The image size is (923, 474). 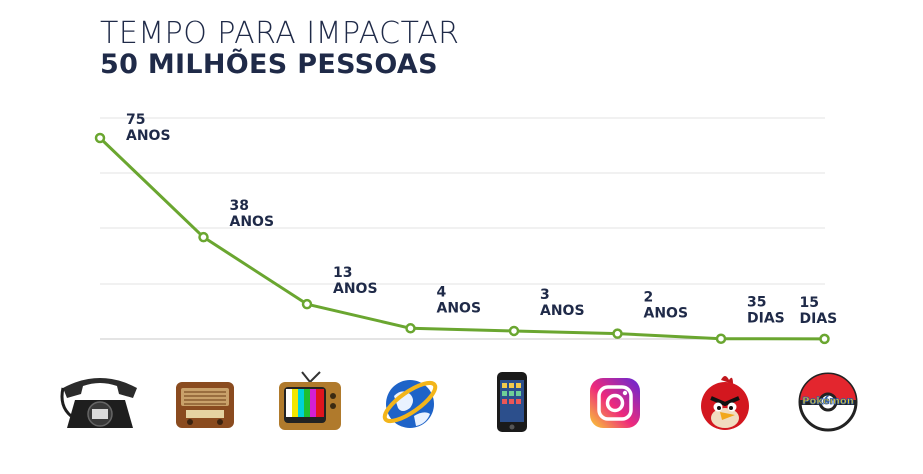 I want to click on telephone-icon, so click(x=98, y=403).